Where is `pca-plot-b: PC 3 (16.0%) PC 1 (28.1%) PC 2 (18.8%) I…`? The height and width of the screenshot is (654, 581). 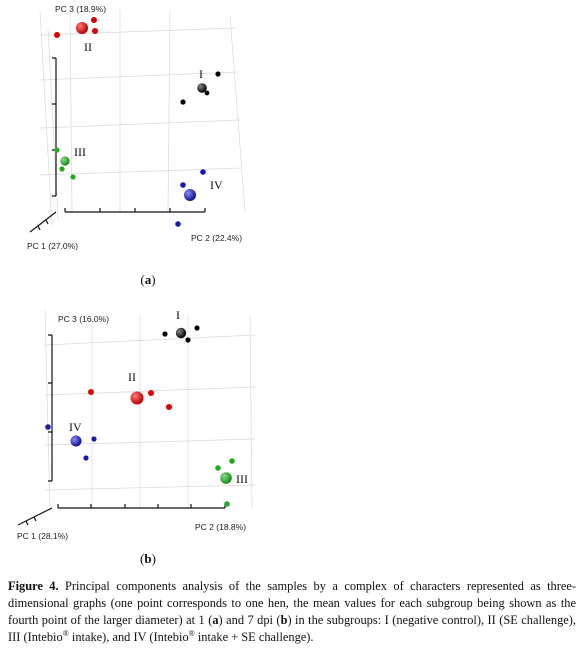
pca-plot-b: PC 3 (16.0%) PC 1 (28.1%) PC 2 (18.8%) I… is located at coordinates (136, 424).